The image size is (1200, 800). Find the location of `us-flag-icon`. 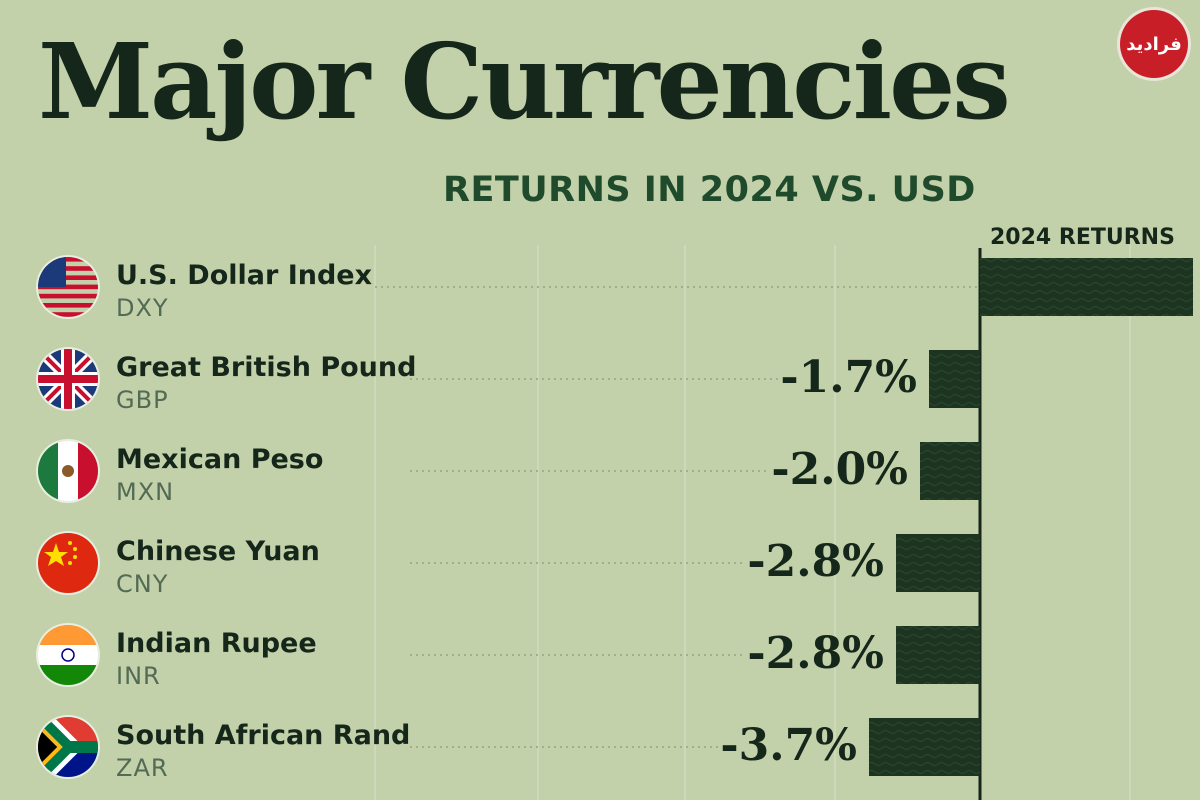

us-flag-icon is located at coordinates (68, 287).